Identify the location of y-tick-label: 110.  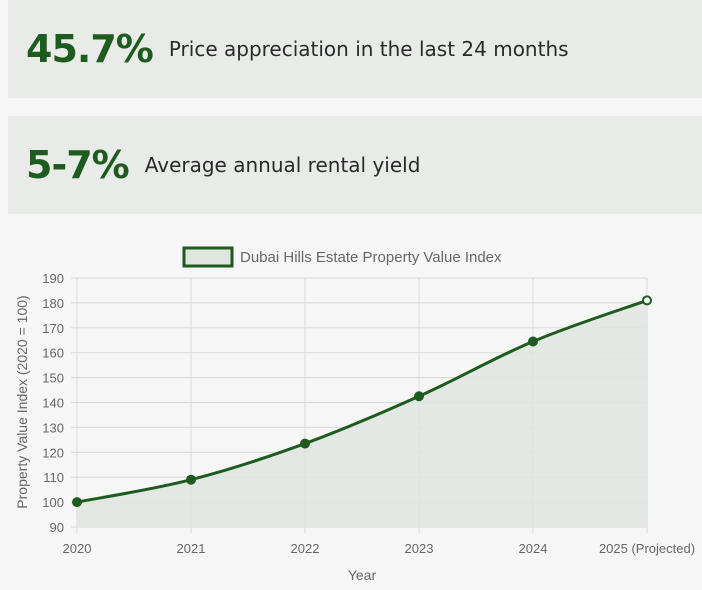
(53, 477).